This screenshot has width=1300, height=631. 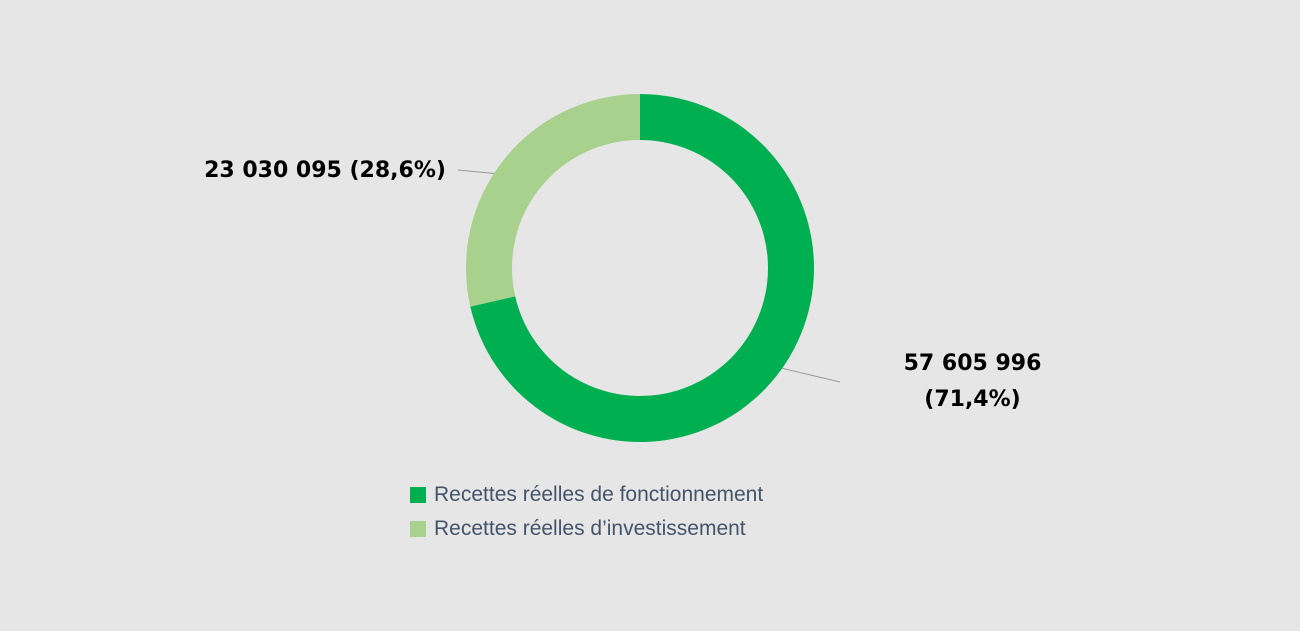 What do you see at coordinates (553, 200) in the screenshot?
I see `donut-segment` at bounding box center [553, 200].